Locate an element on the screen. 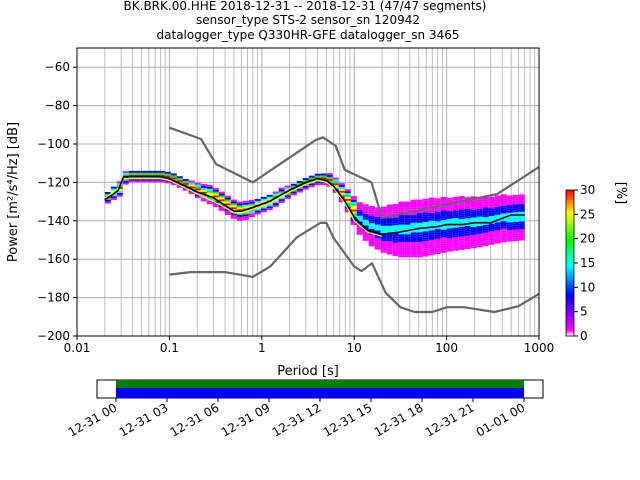 The height and width of the screenshot is (480, 640). y-tick-label: −80 is located at coordinates (57, 106).